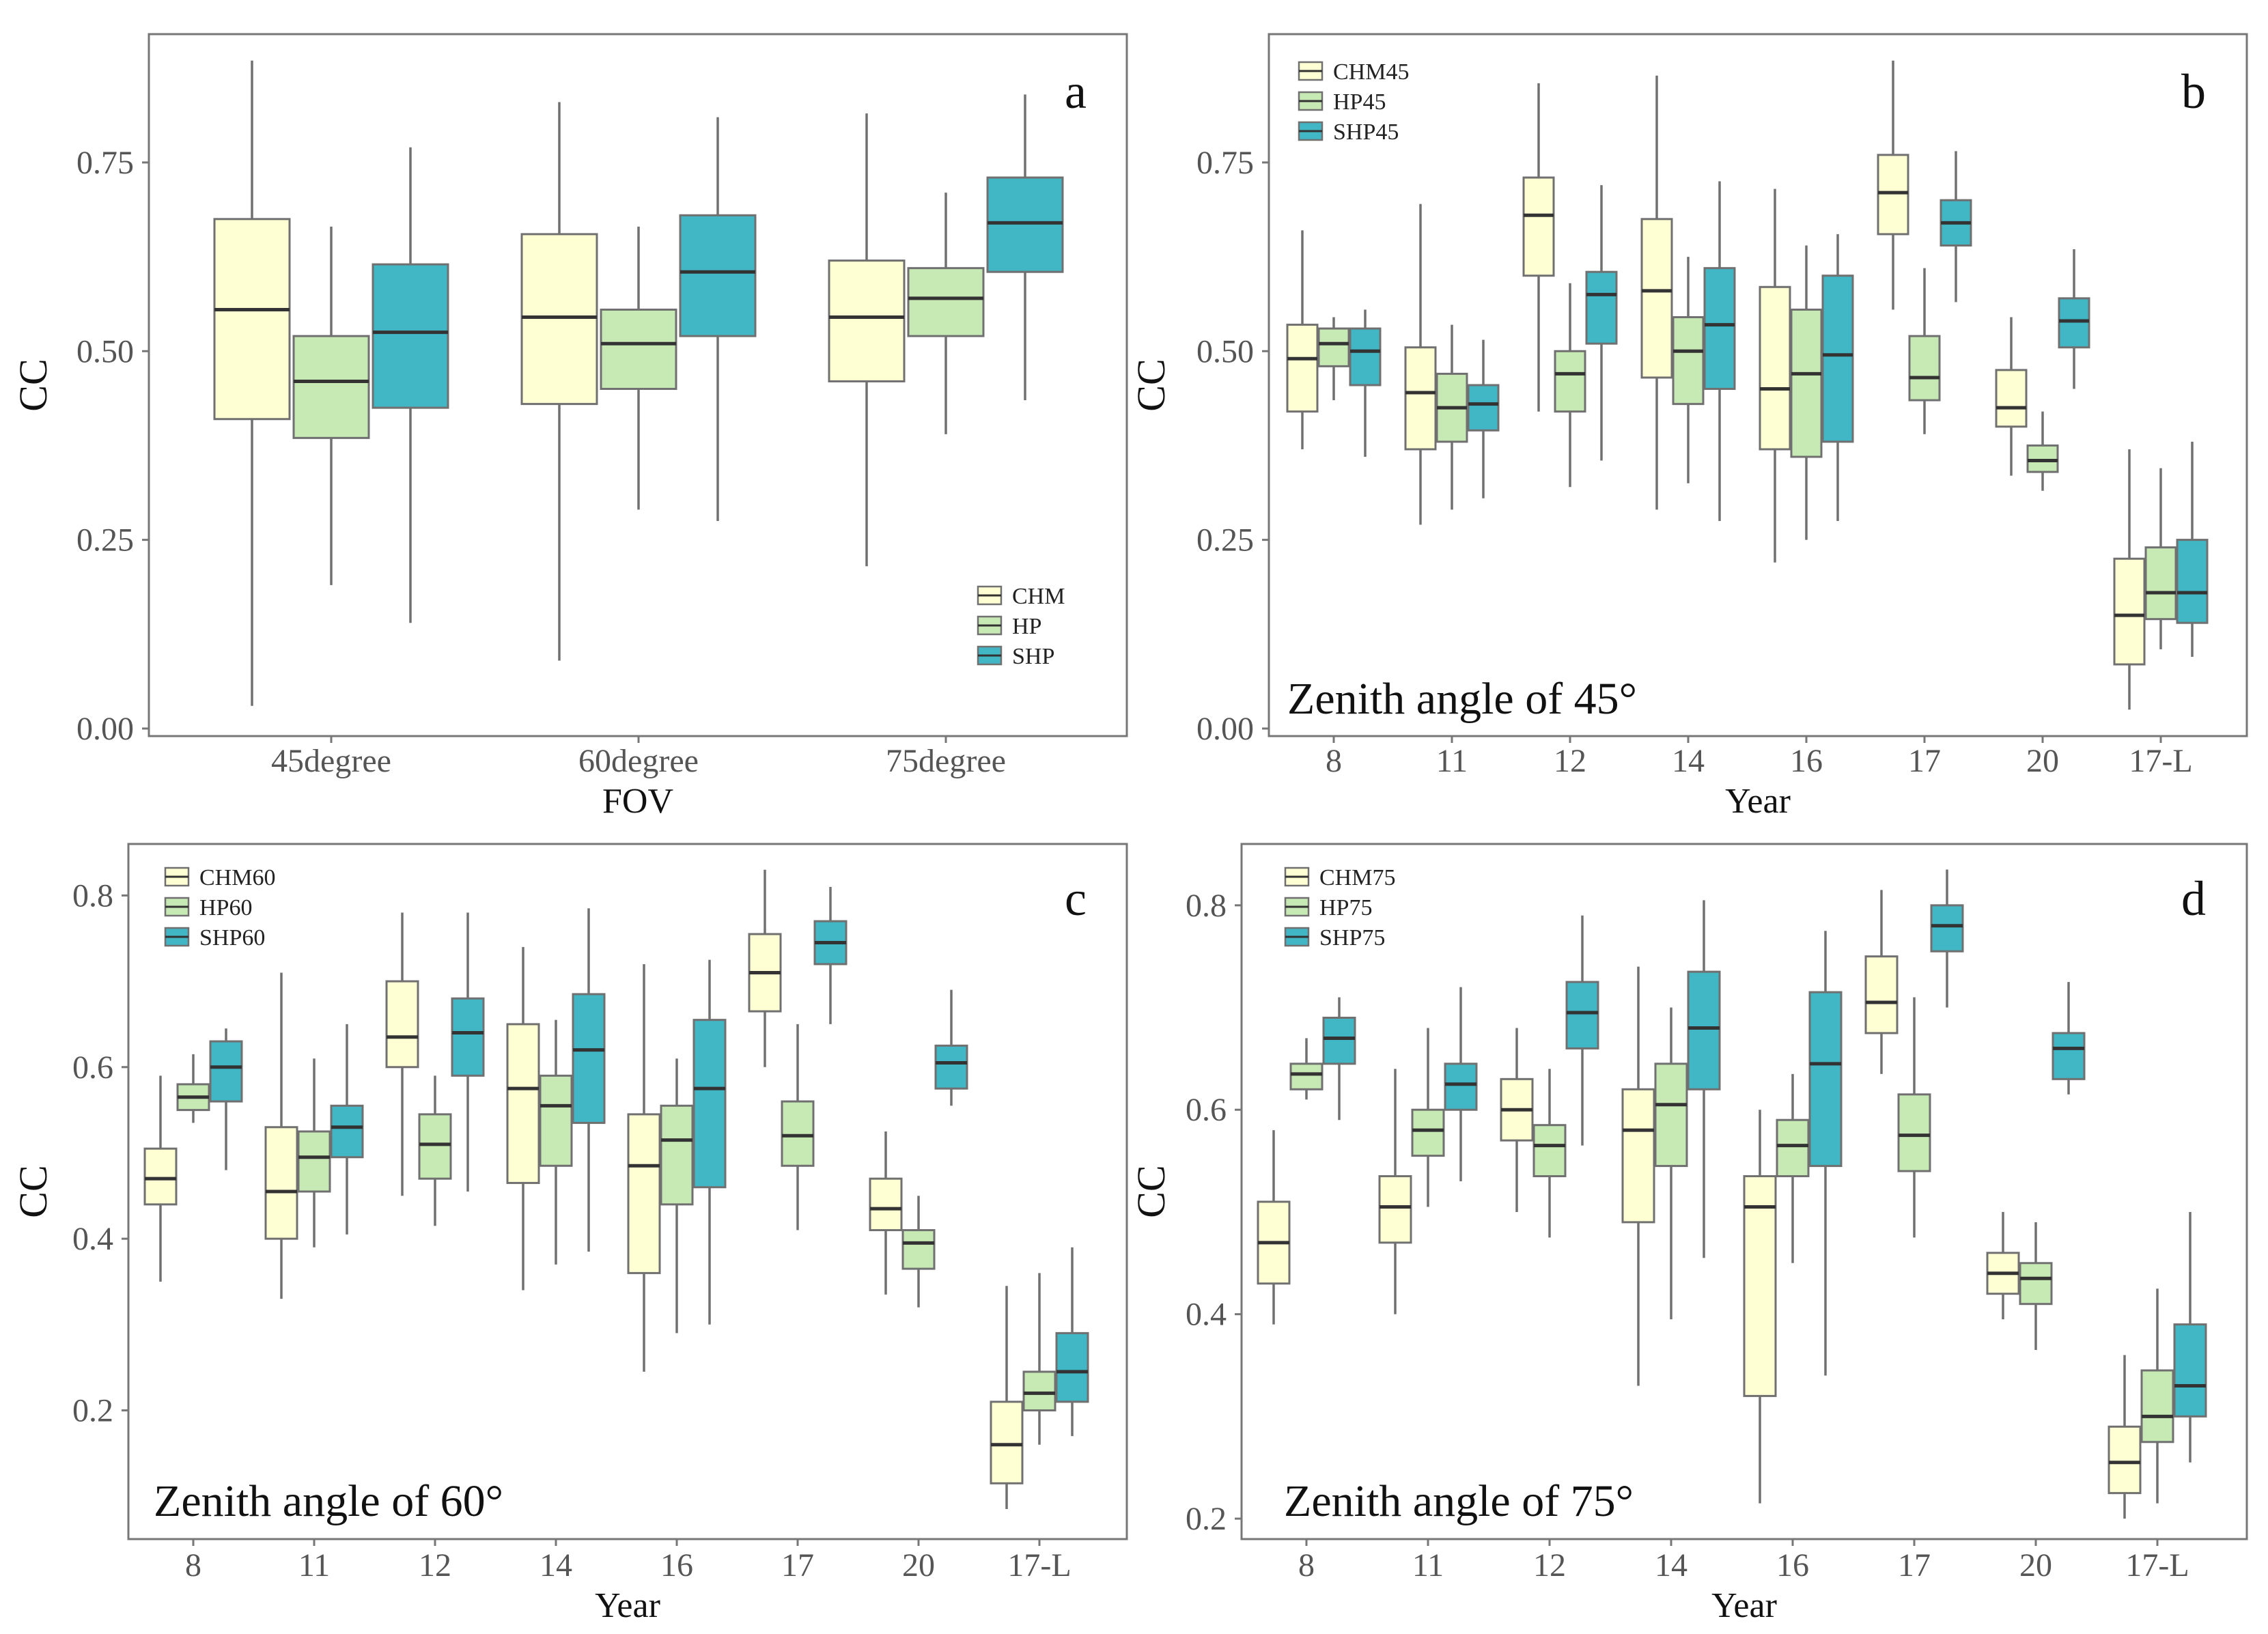  I want to click on x-tick-label: 8, so click(1306, 1565).